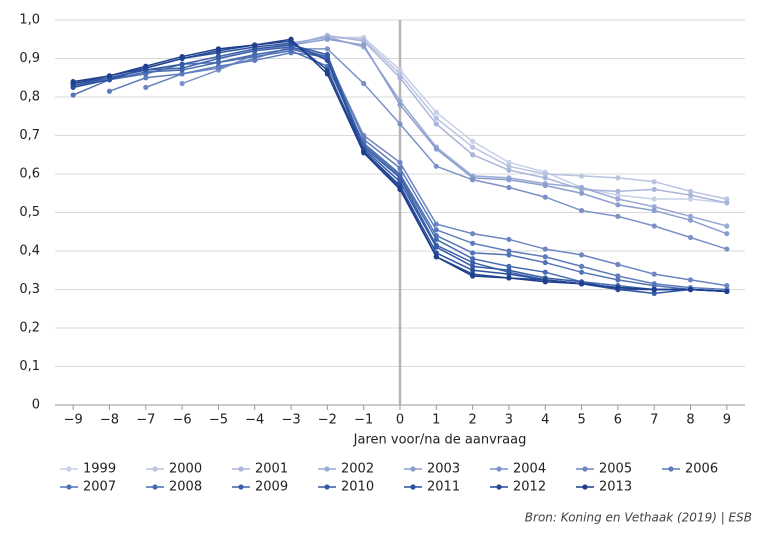  I want to click on y-tick-label: 0,6, so click(29, 174).